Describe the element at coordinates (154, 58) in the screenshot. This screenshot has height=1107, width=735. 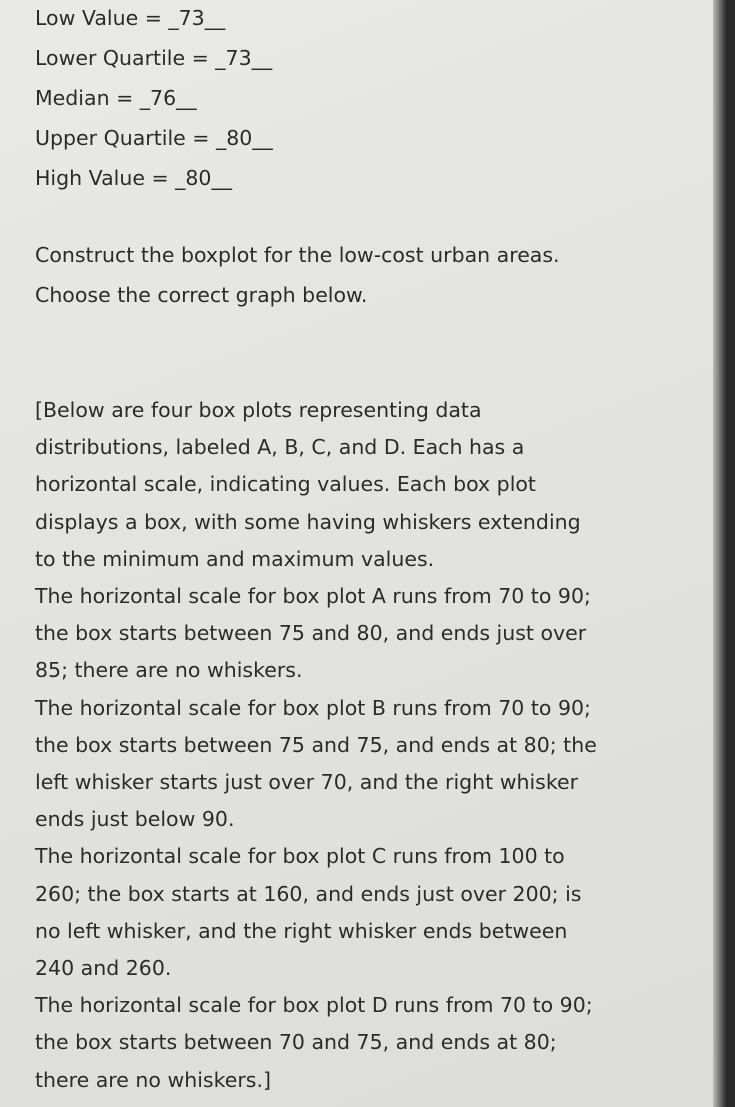
I see `given-value: Lower Quartile = _73__` at that location.